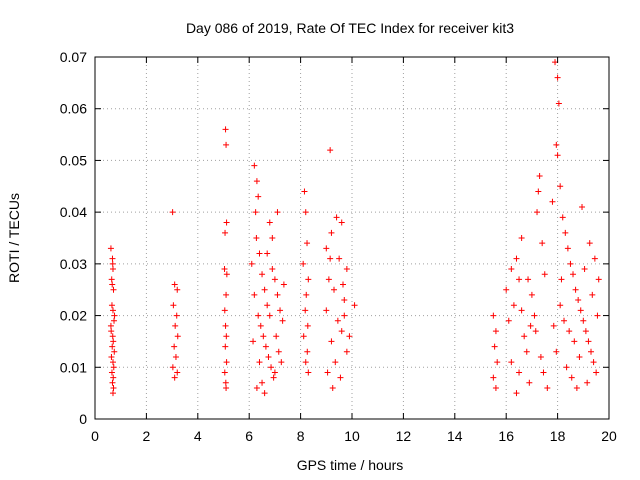 The height and width of the screenshot is (480, 640). Describe the element at coordinates (147, 436) in the screenshot. I see `x-tick-label: 2` at that location.